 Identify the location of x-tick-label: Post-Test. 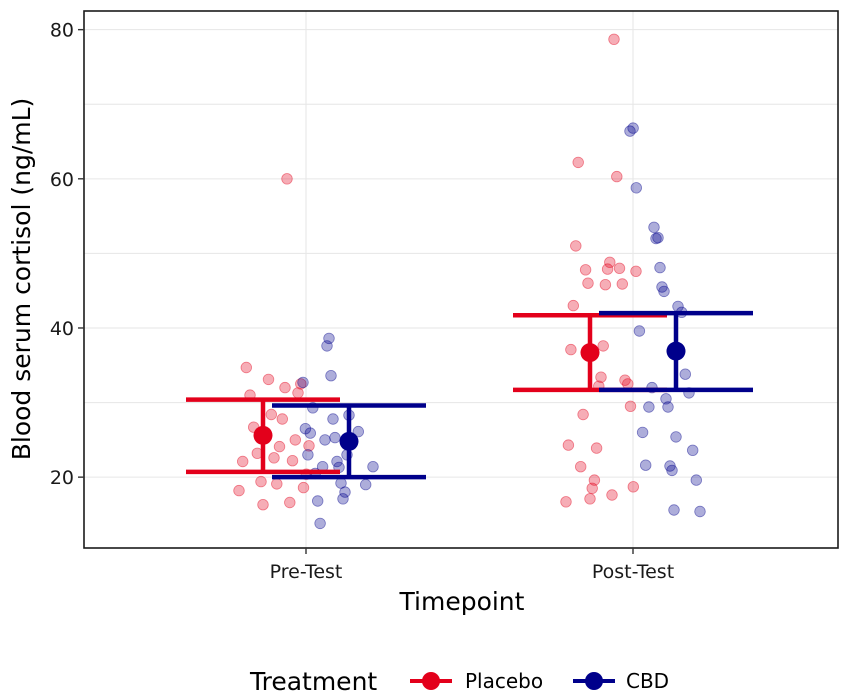
(633, 572).